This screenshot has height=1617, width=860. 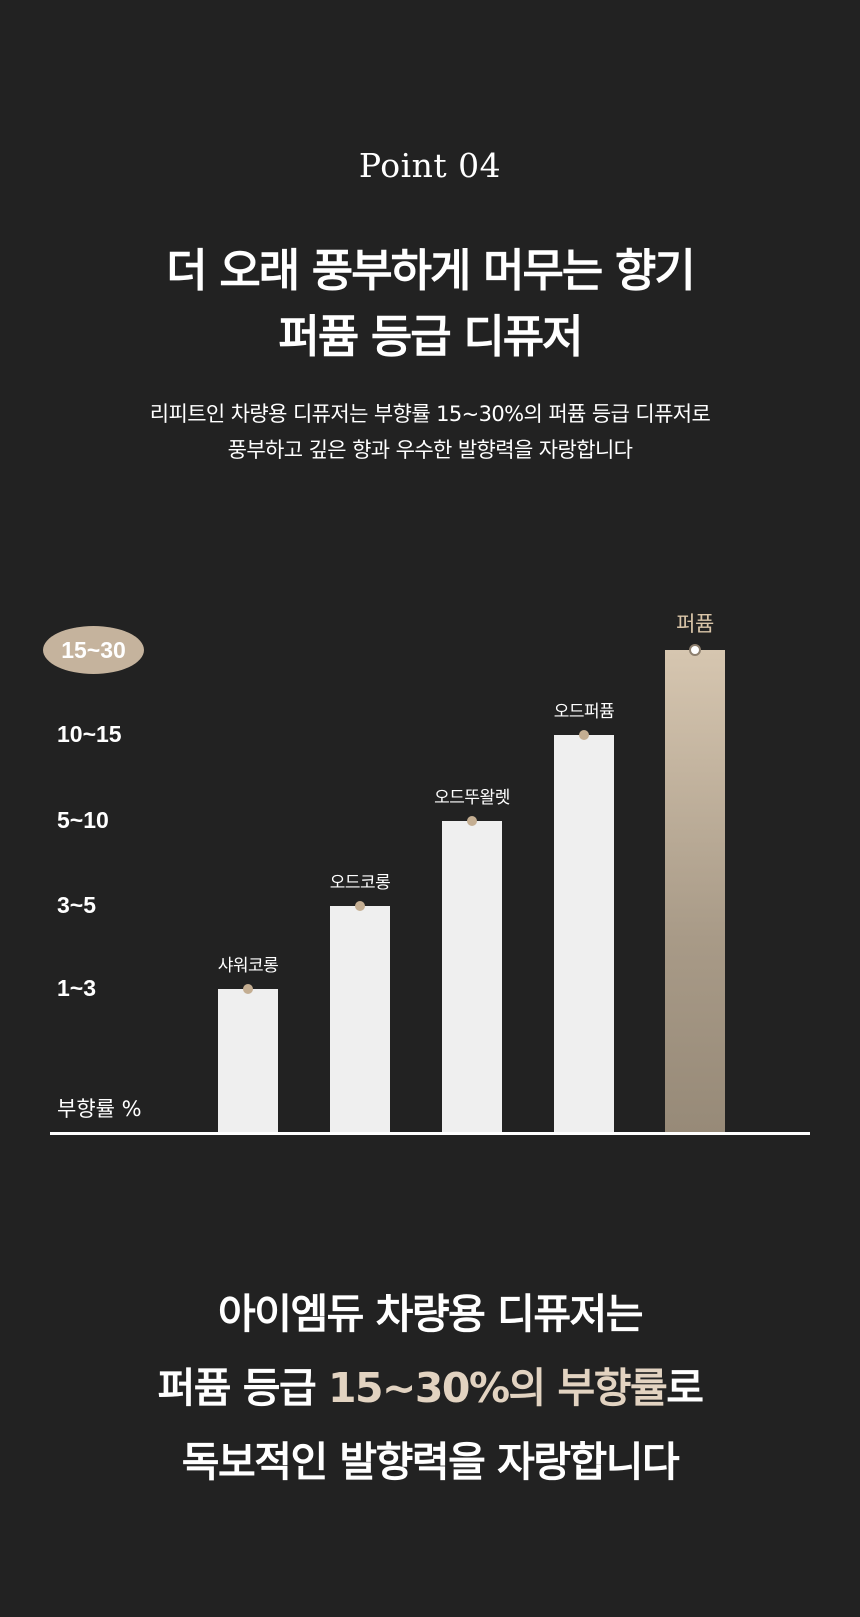 What do you see at coordinates (498, 1388) in the screenshot?
I see `summary-highlight: 15~30%의 부향률` at bounding box center [498, 1388].